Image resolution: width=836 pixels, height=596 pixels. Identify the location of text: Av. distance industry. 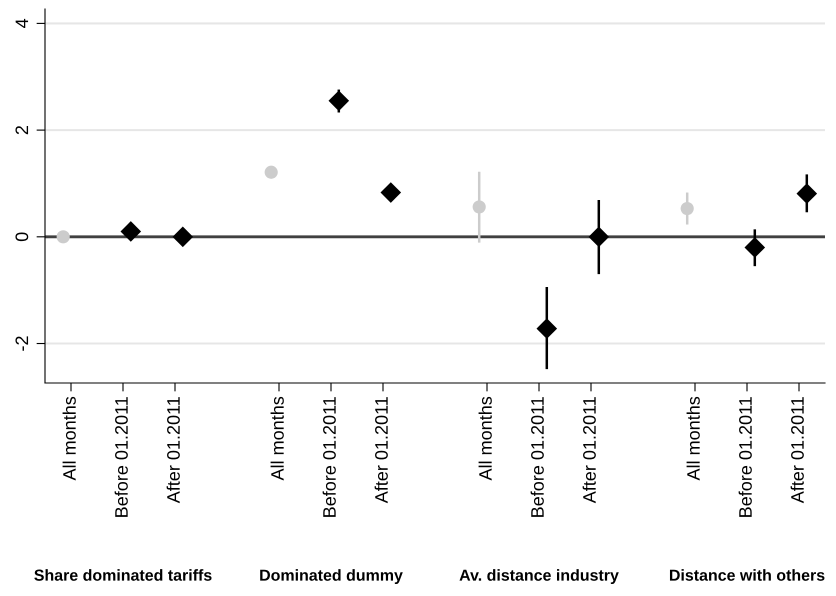
(539, 576).